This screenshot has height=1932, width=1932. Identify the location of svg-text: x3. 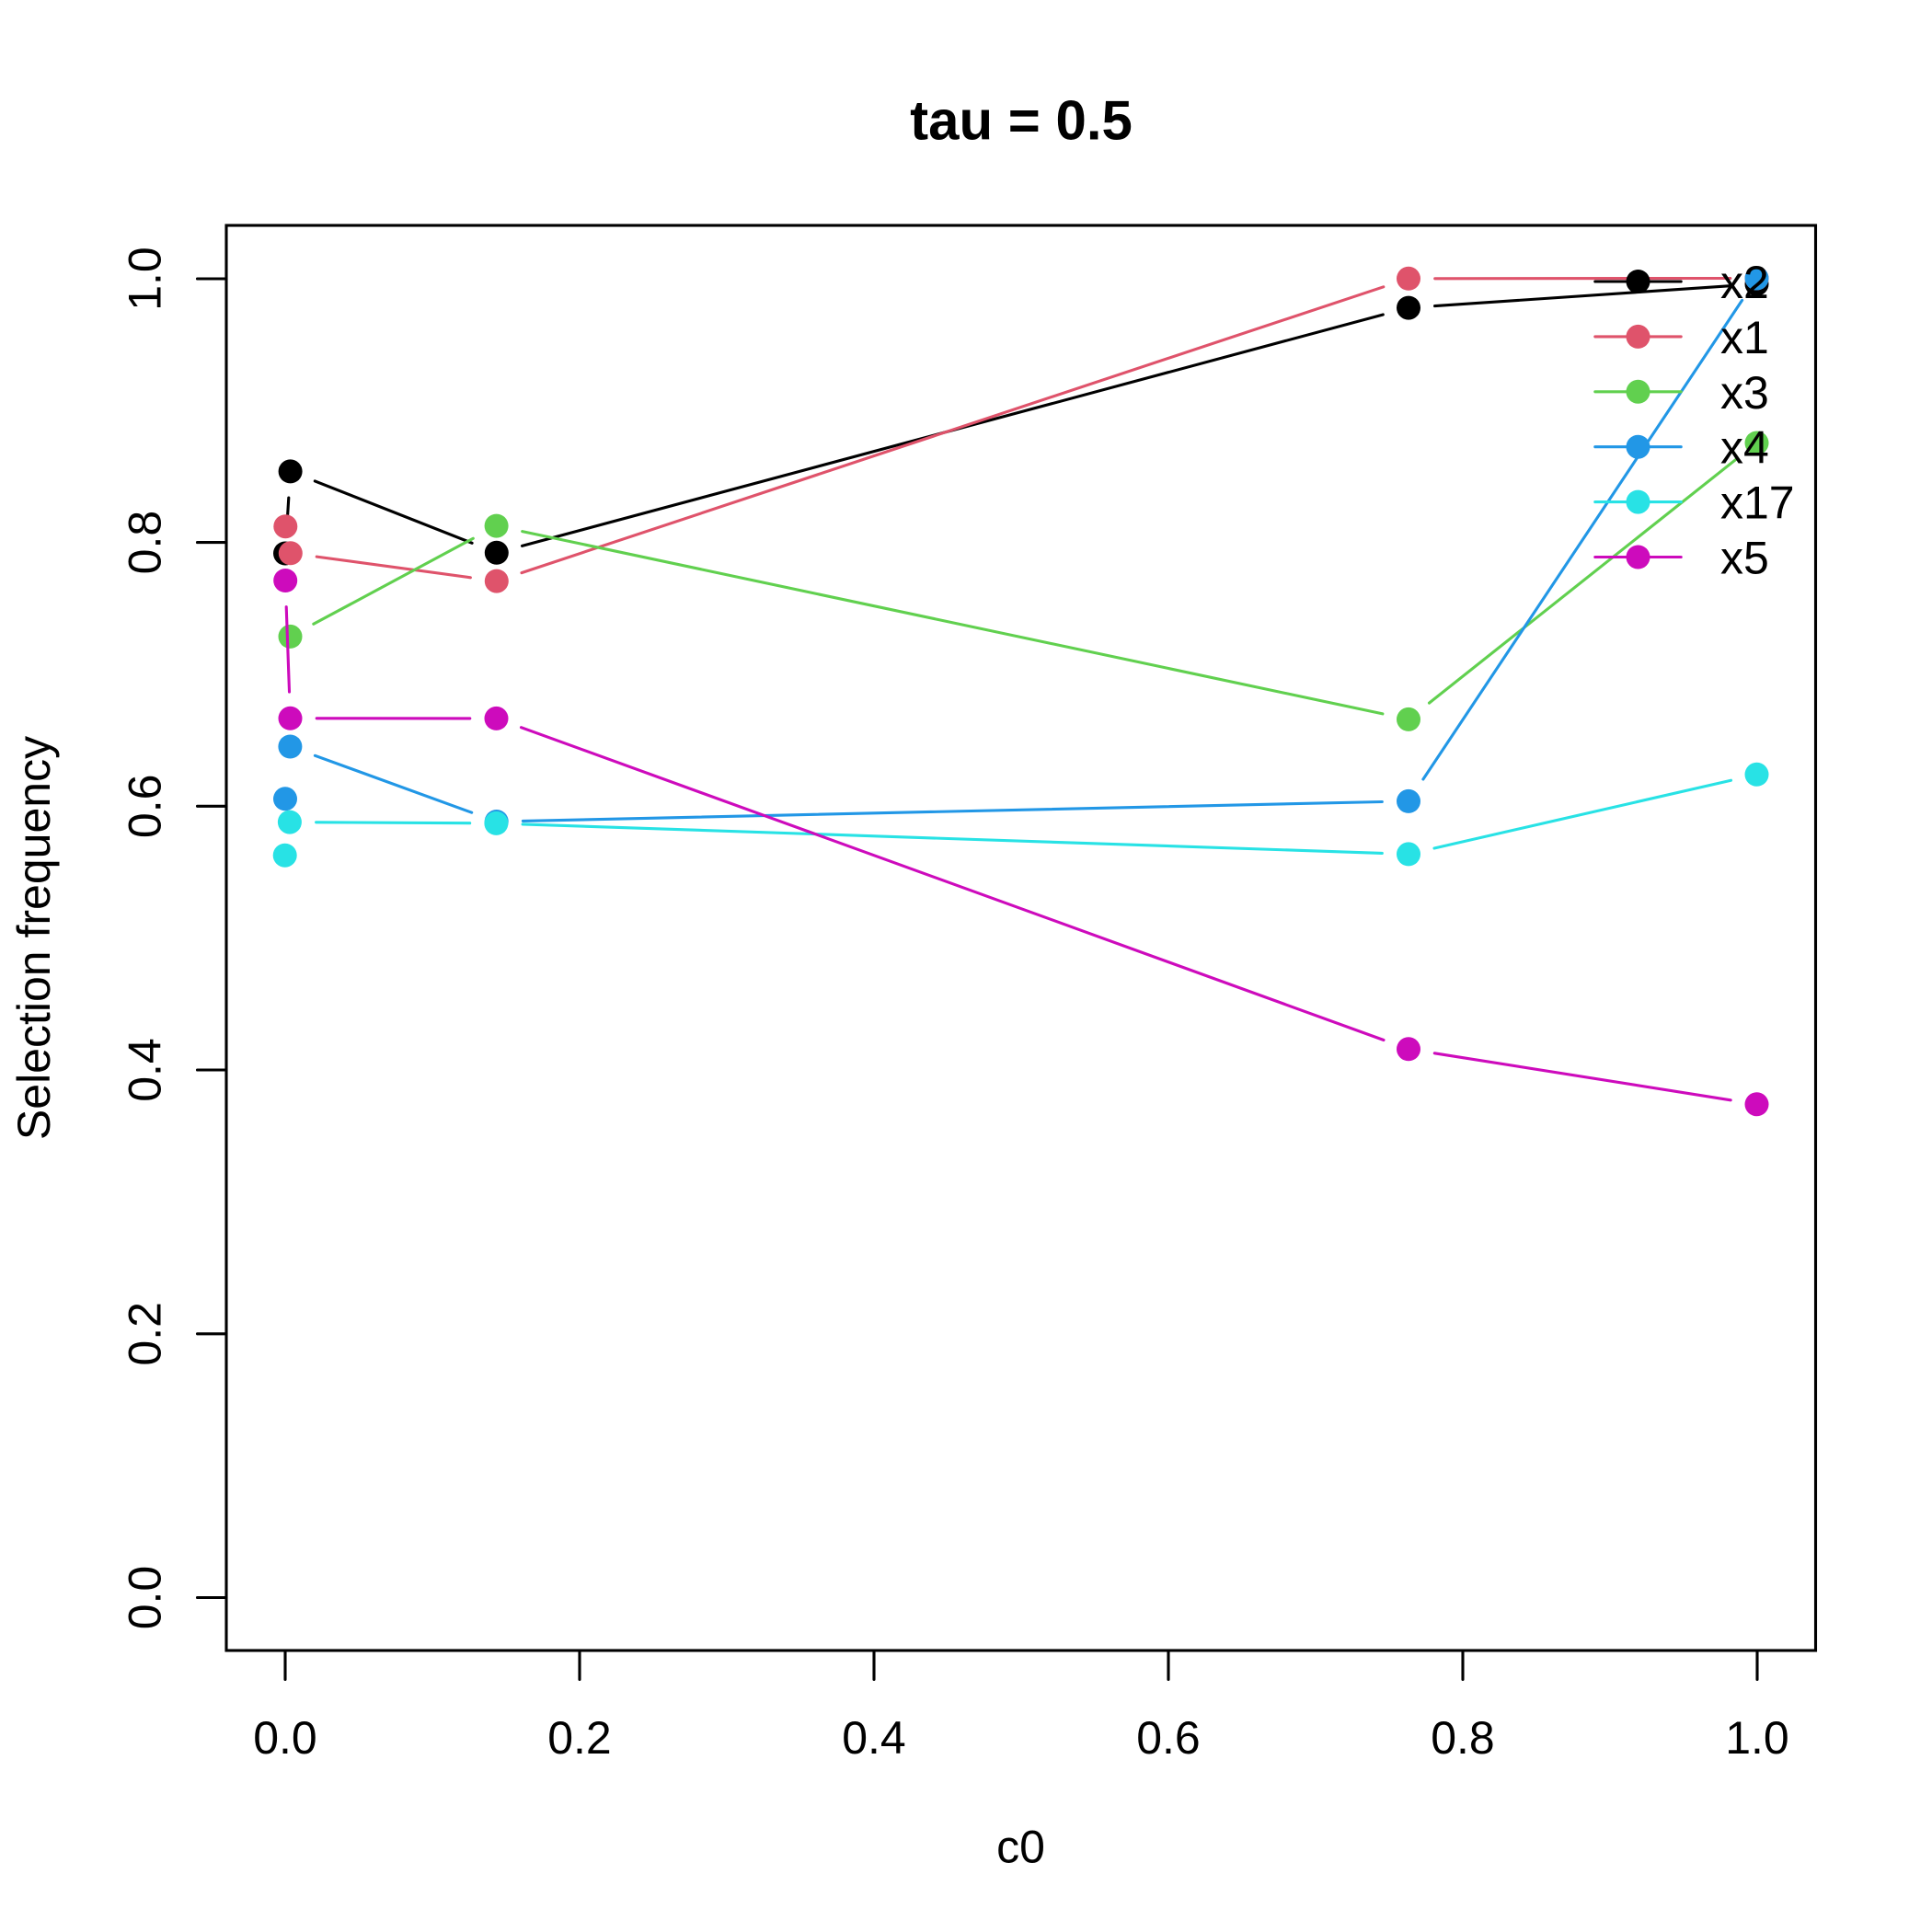
(1744, 393).